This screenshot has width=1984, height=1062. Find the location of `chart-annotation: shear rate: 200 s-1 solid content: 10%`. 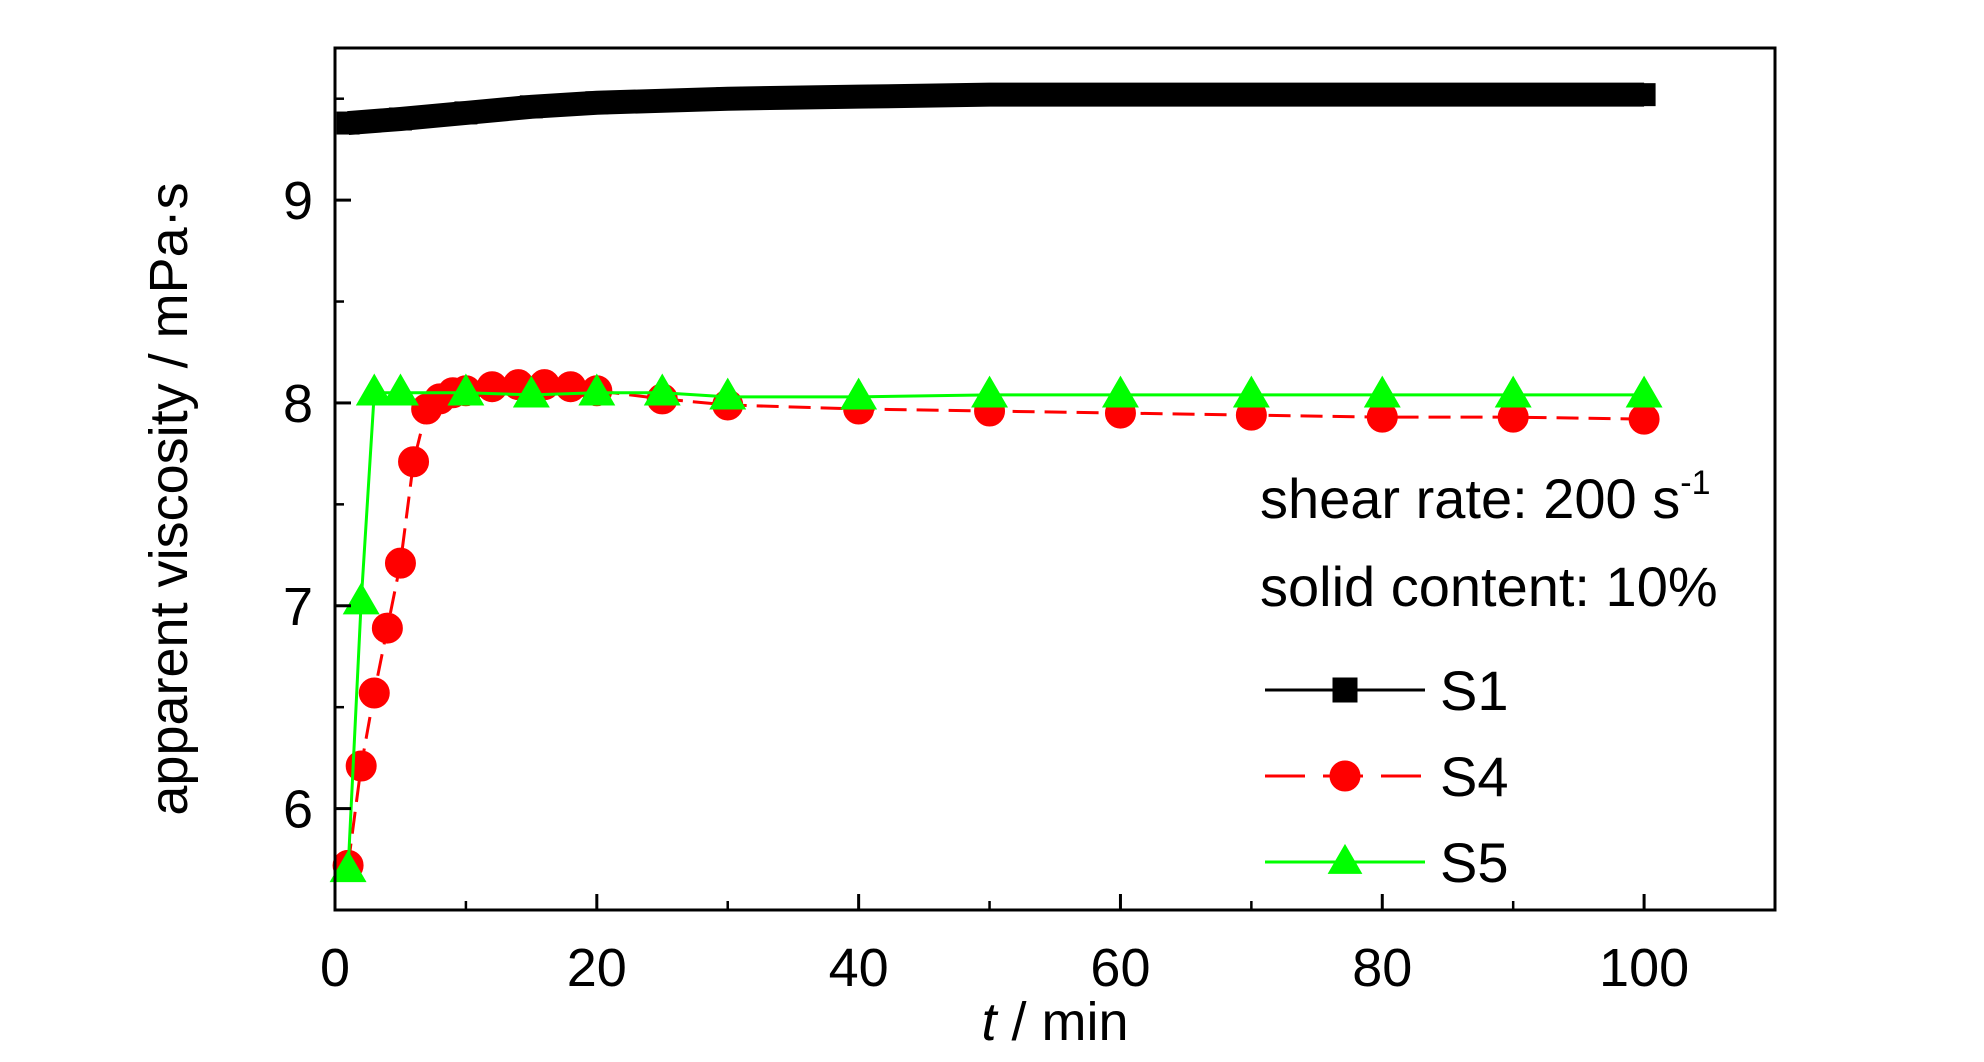

chart-annotation: shear rate: 200 s-1 solid content: 10% is located at coordinates (1489, 541).